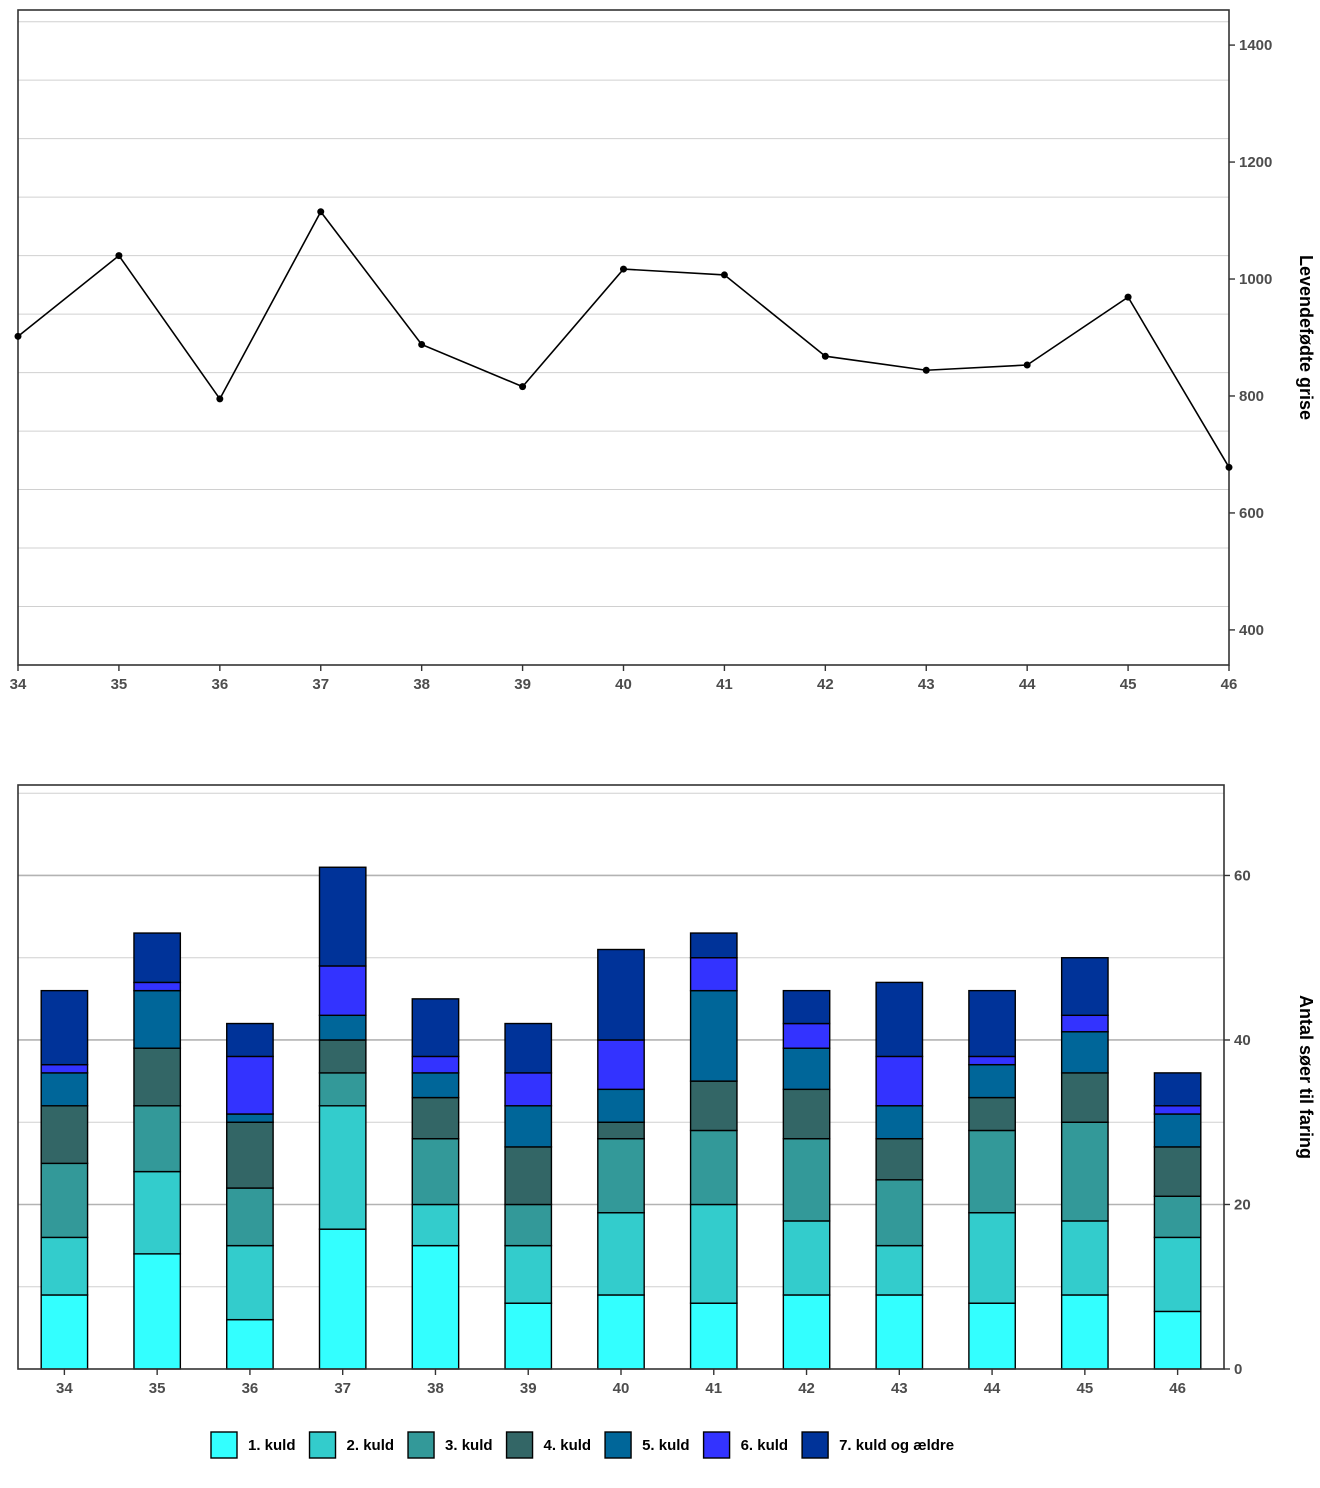 The image size is (1320, 1488). What do you see at coordinates (157, 1388) in the screenshot?
I see `x-tick-label: 35` at bounding box center [157, 1388].